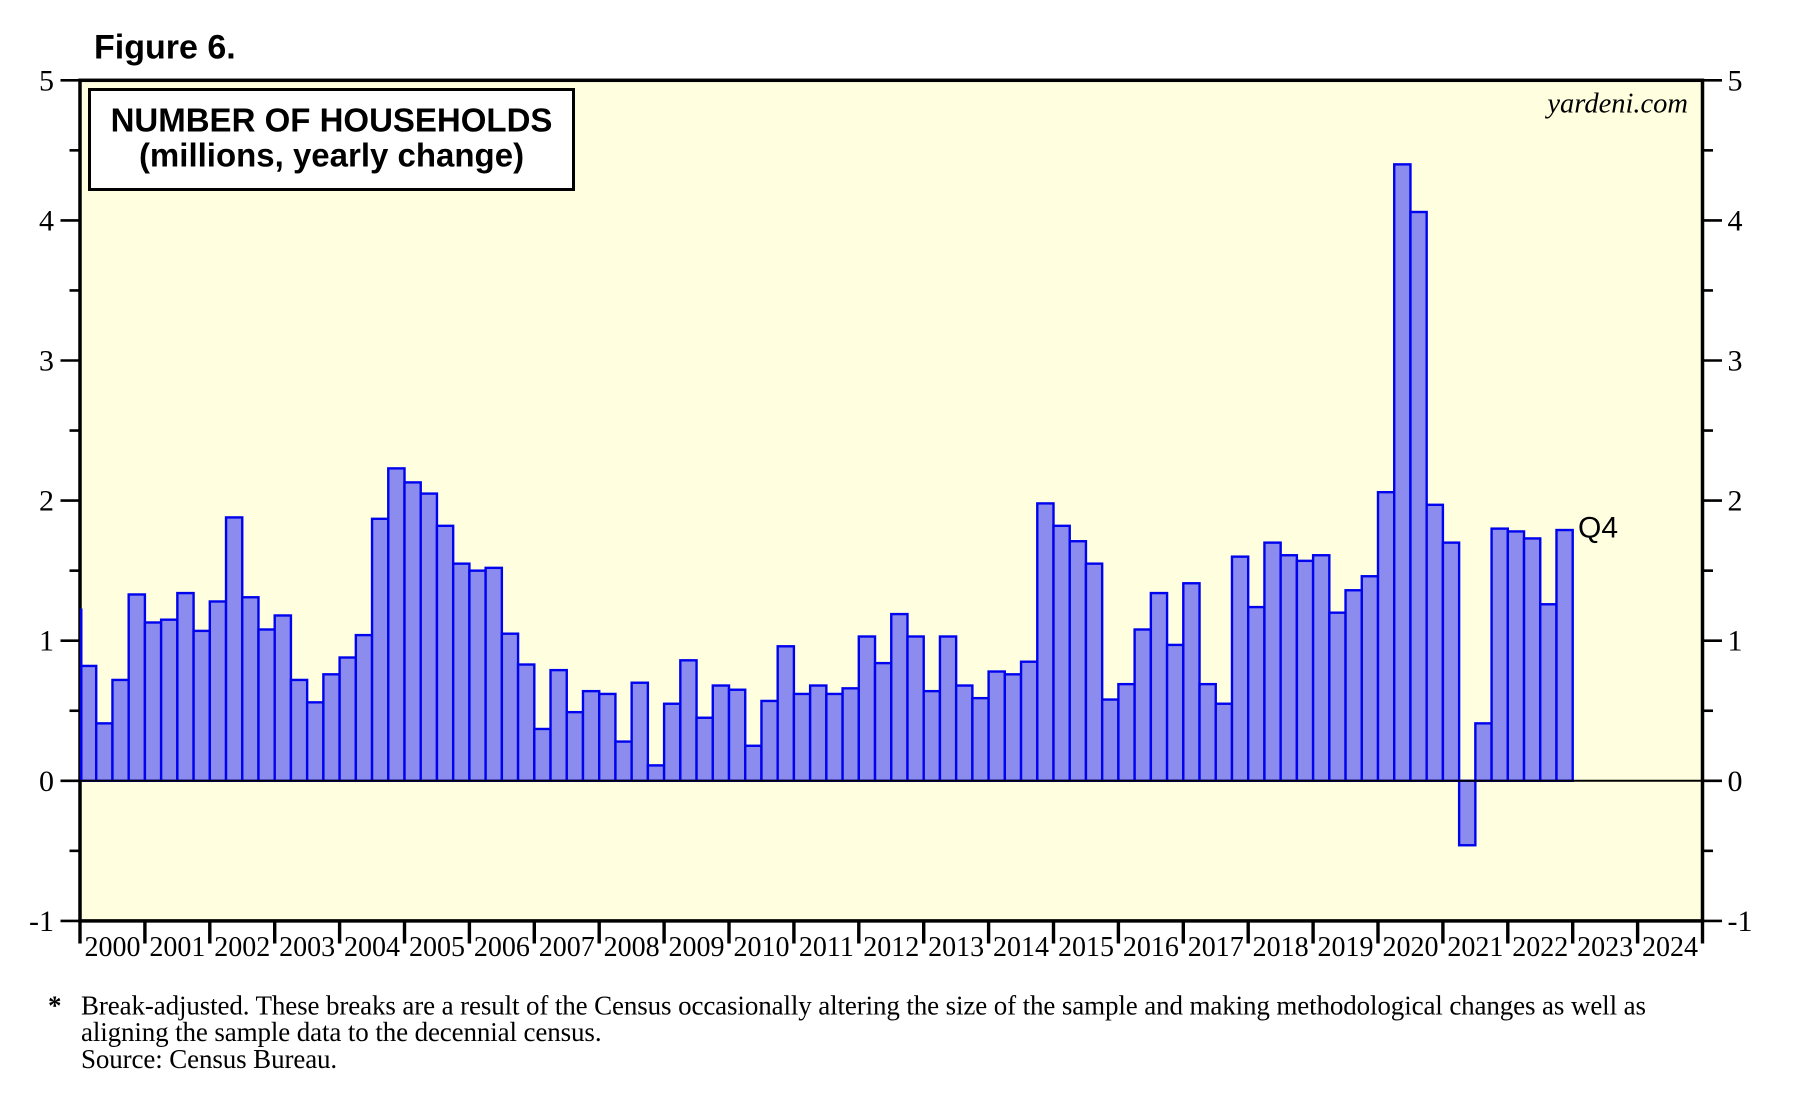 The height and width of the screenshot is (1096, 1802). What do you see at coordinates (112, 947) in the screenshot?
I see `svg-text: 2000` at bounding box center [112, 947].